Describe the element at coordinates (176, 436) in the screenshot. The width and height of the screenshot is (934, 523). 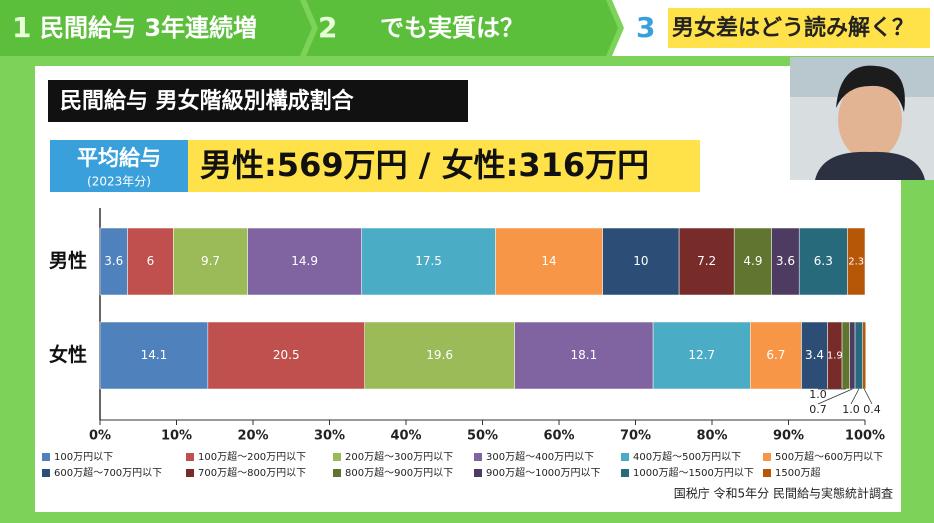
I see `x-tick-label: 10%` at that location.